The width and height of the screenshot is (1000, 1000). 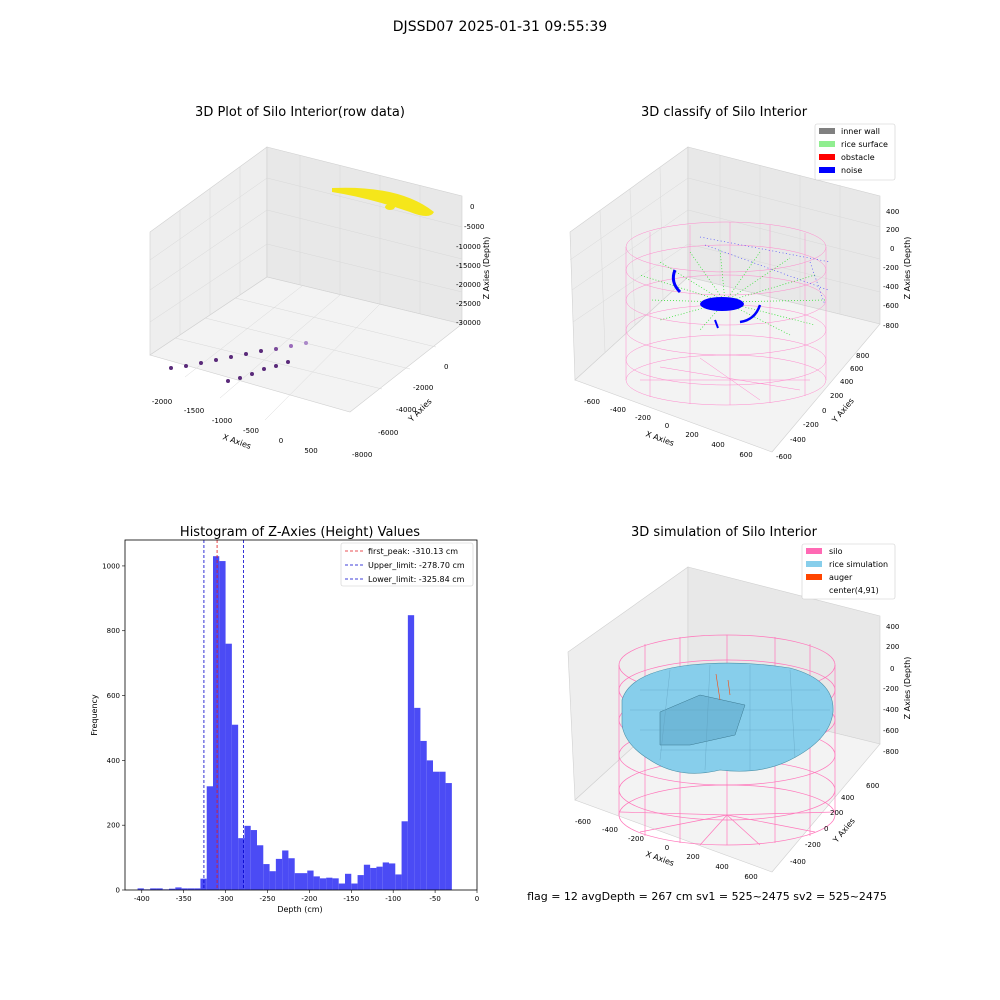 I want to click on sim-legend: silo rice simulation auger center(4,91), so click(x=848, y=571).